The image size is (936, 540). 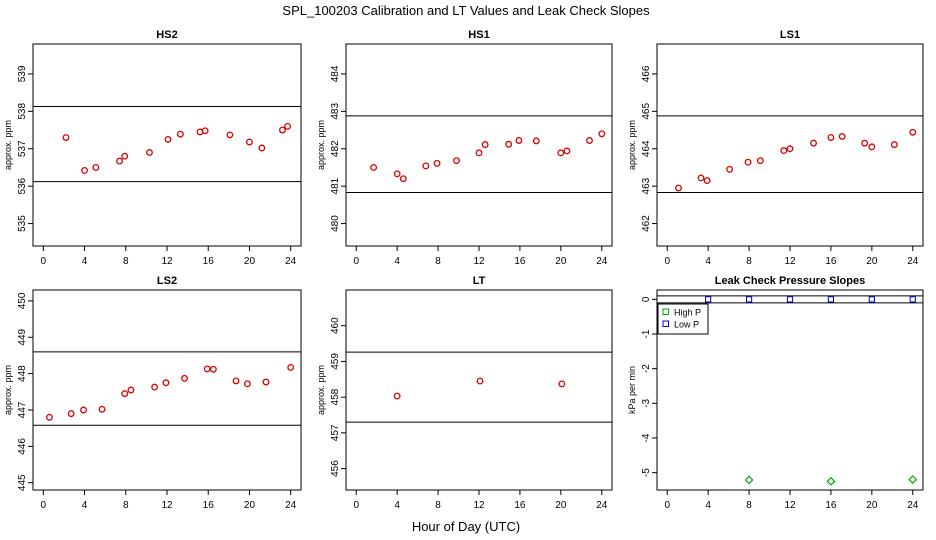 What do you see at coordinates (646, 148) in the screenshot?
I see `y-tick-label: 464` at bounding box center [646, 148].